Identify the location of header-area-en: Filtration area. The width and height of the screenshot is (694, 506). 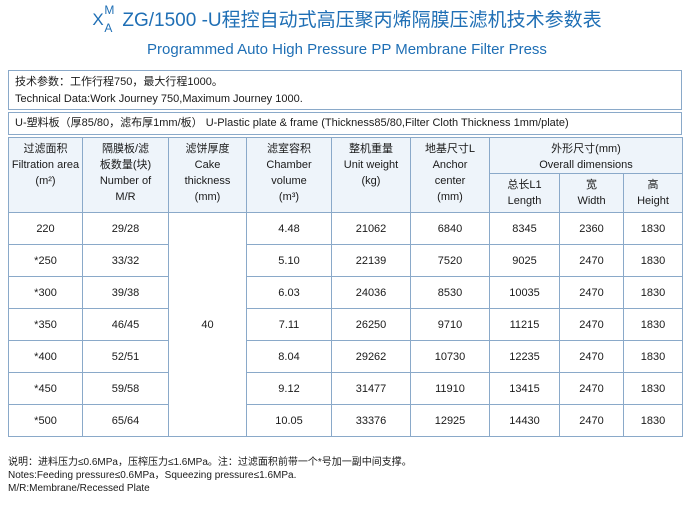
(45, 165).